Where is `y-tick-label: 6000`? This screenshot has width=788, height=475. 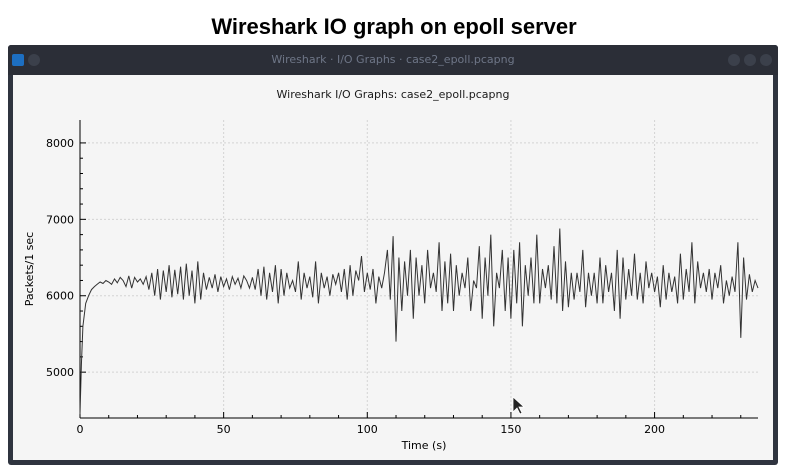
y-tick-label: 6000 is located at coordinates (60, 296).